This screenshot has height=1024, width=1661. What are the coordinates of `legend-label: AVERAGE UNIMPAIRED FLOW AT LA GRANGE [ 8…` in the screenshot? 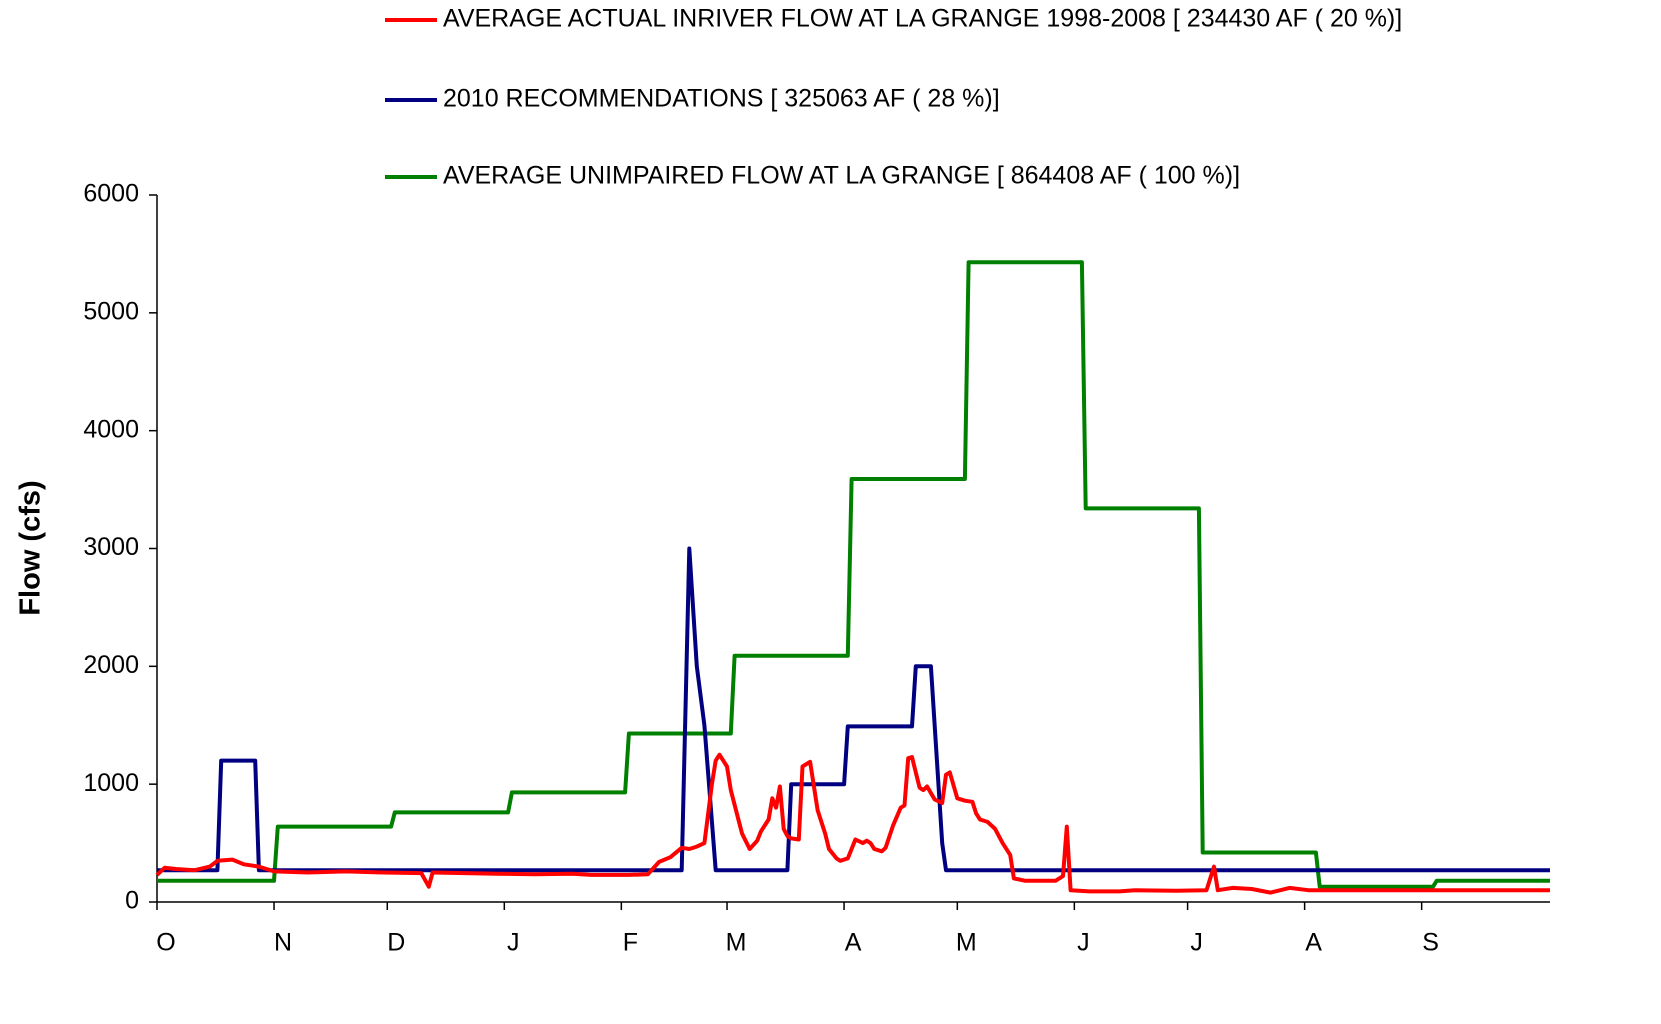 It's located at (841, 176).